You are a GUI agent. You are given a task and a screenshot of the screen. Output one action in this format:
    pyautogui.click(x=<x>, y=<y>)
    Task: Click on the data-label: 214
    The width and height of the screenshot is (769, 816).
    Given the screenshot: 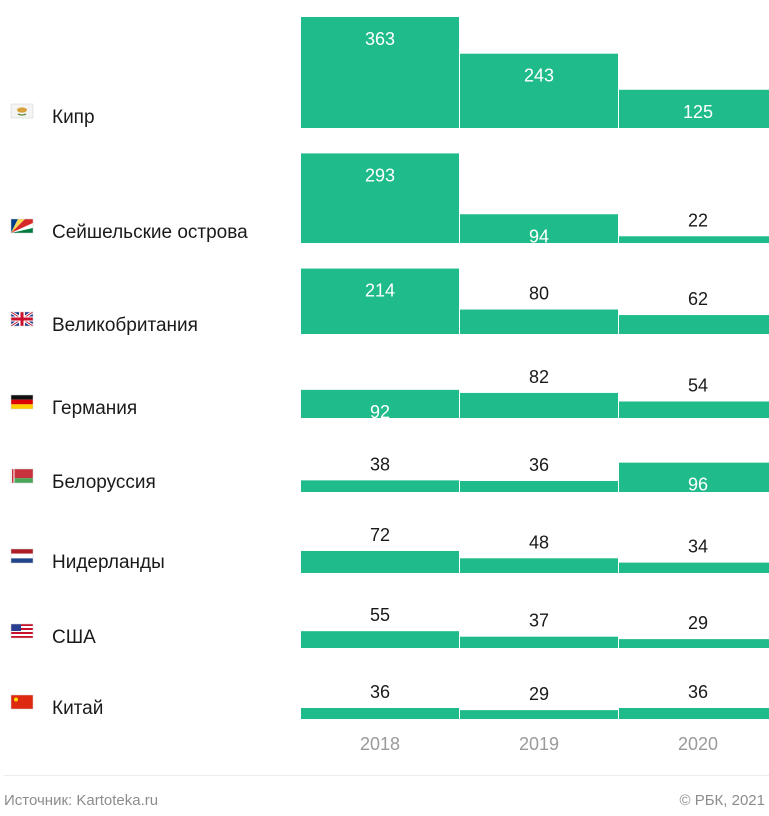 What is the action you would take?
    pyautogui.click(x=380, y=291)
    